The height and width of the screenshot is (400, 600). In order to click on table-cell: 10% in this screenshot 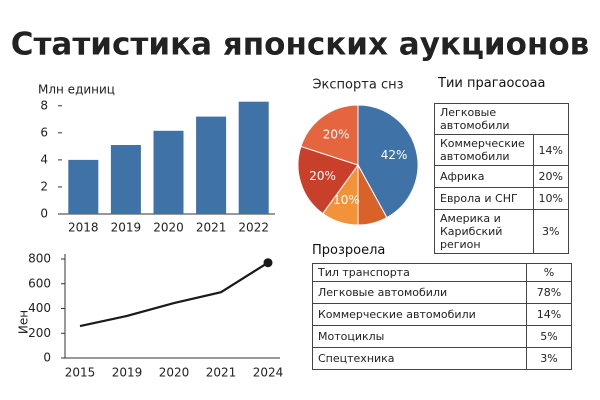, I will do `click(551, 198)`.